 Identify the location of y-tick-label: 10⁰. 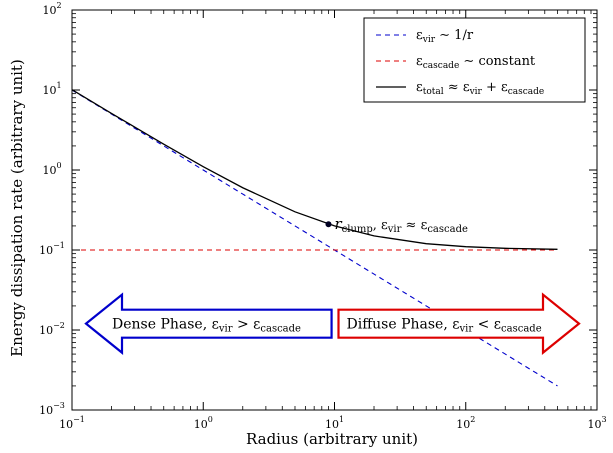
(51, 169).